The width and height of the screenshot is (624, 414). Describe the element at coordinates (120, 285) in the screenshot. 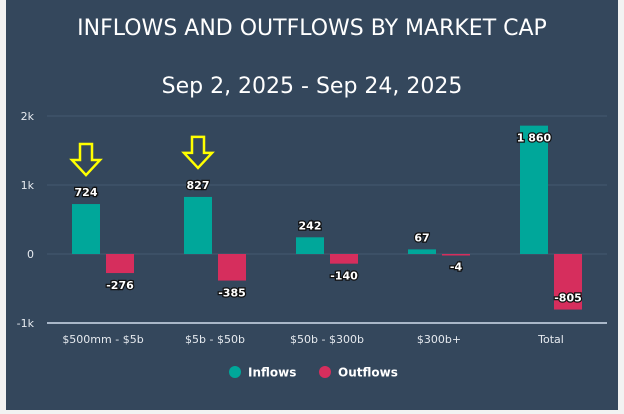

I see `data-label: -276` at that location.